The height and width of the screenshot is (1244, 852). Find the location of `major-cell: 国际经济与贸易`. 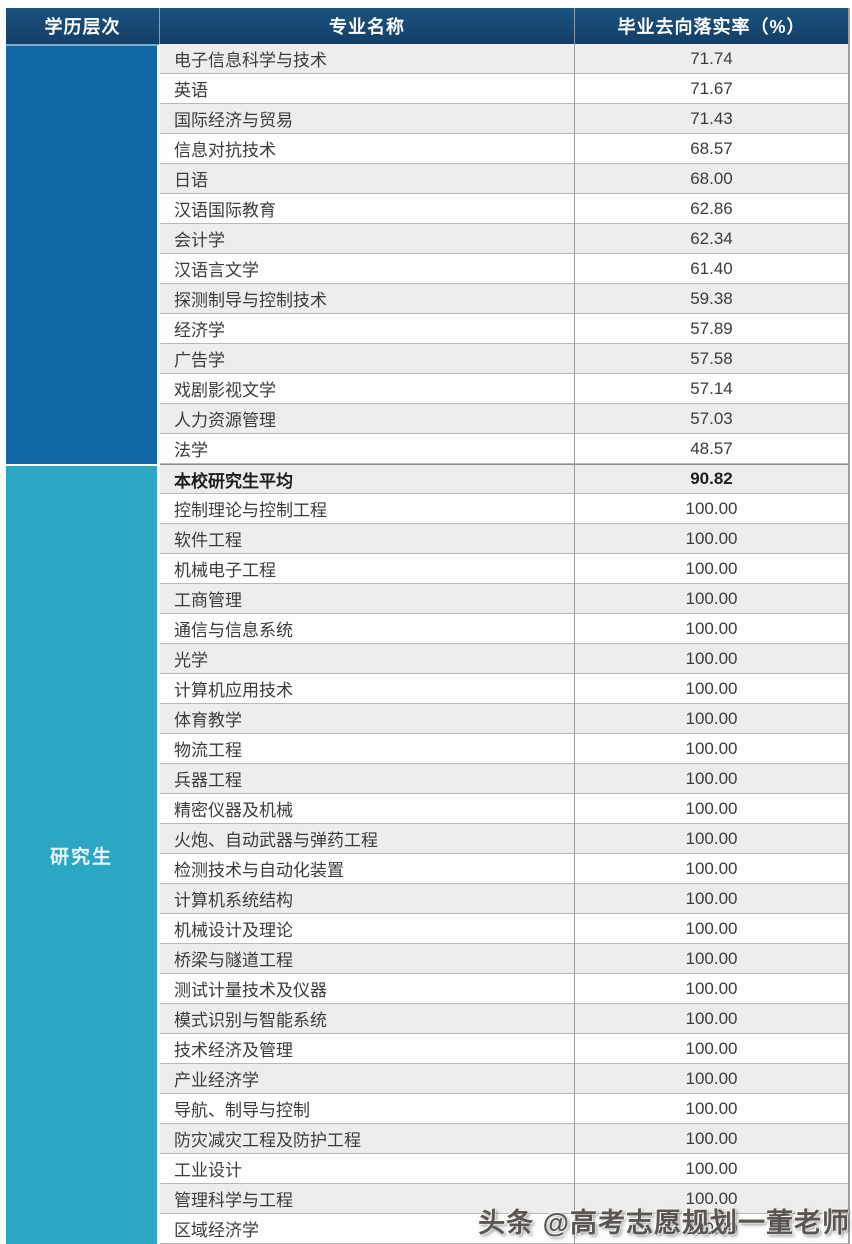

major-cell: 国际经济与贸易 is located at coordinates (367, 119).